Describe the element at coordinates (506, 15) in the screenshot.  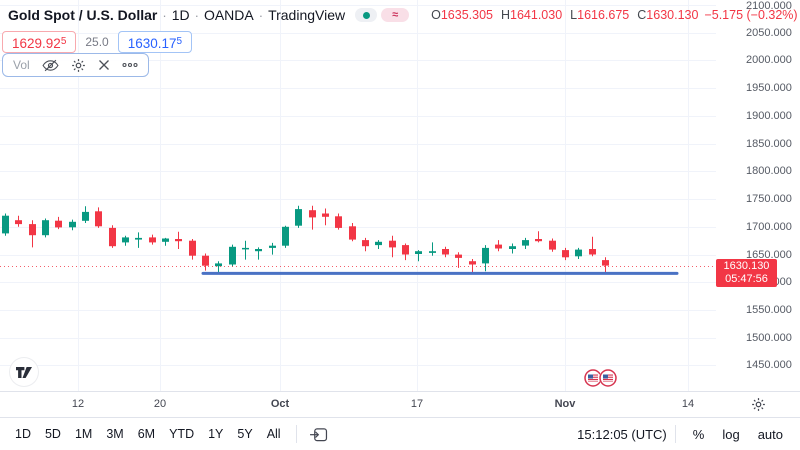
I see `high-label: H` at that location.